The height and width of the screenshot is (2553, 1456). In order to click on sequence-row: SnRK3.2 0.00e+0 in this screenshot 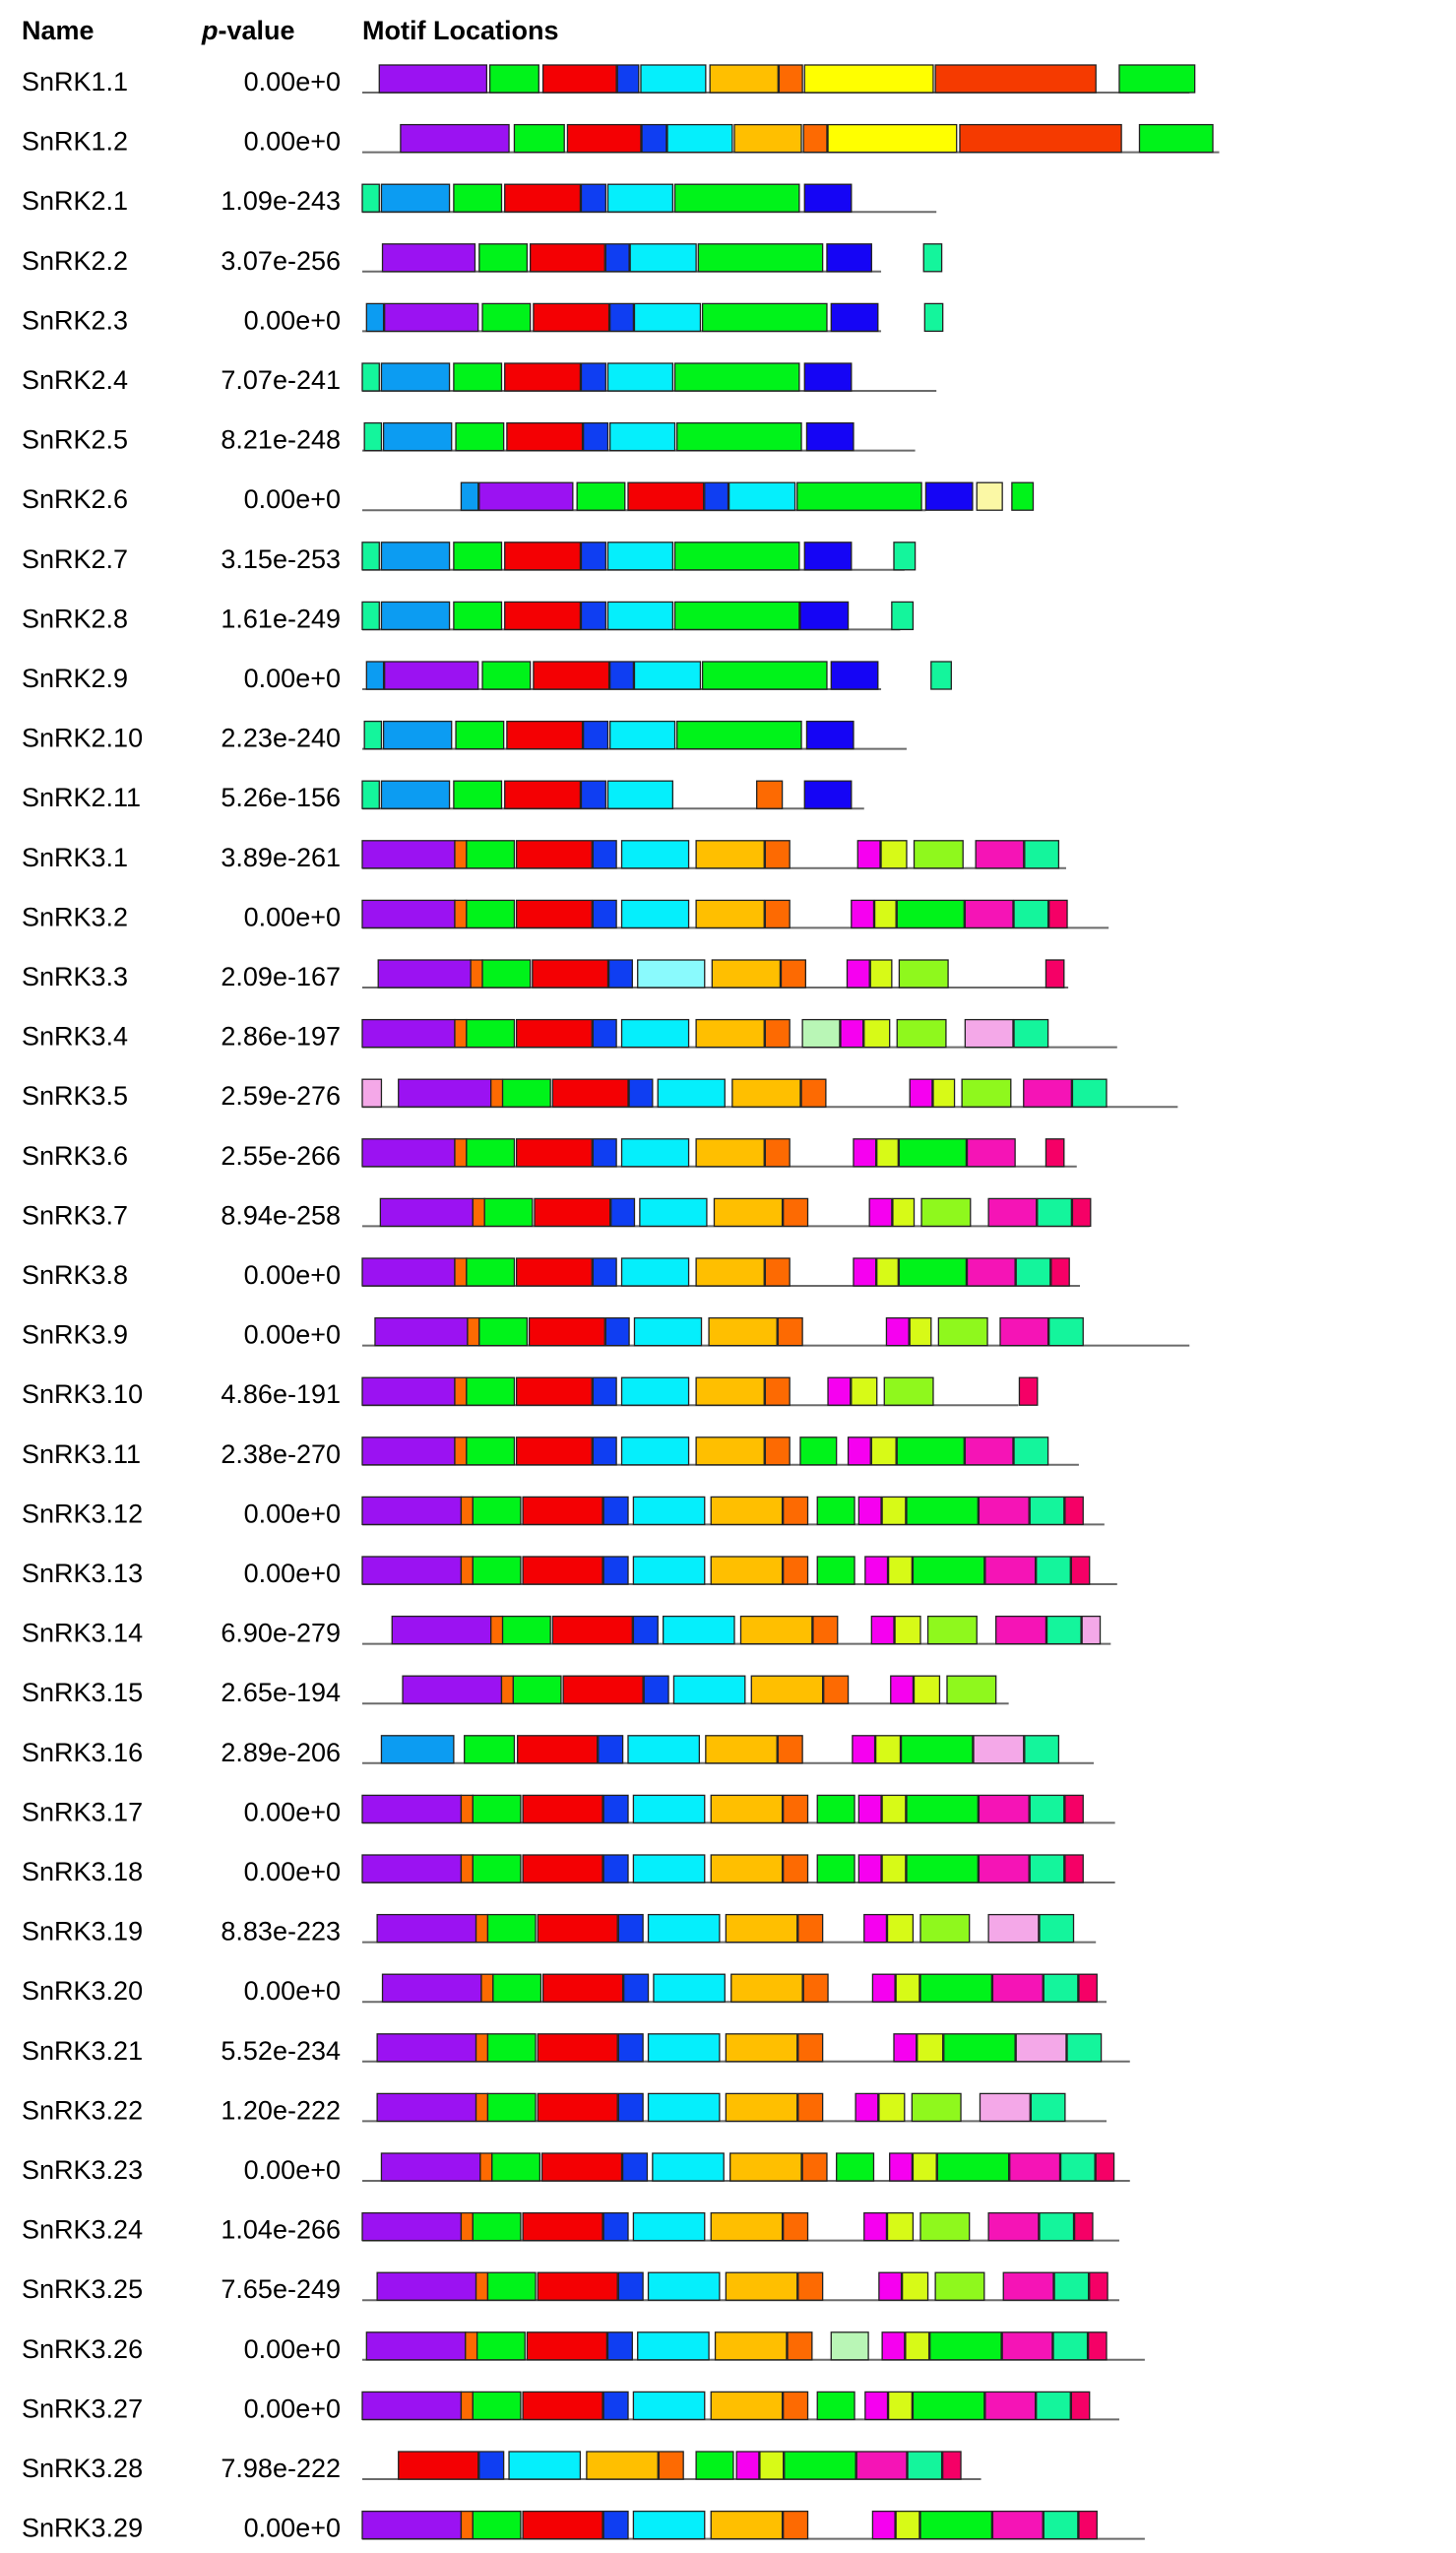, I will do `click(565, 915)`.